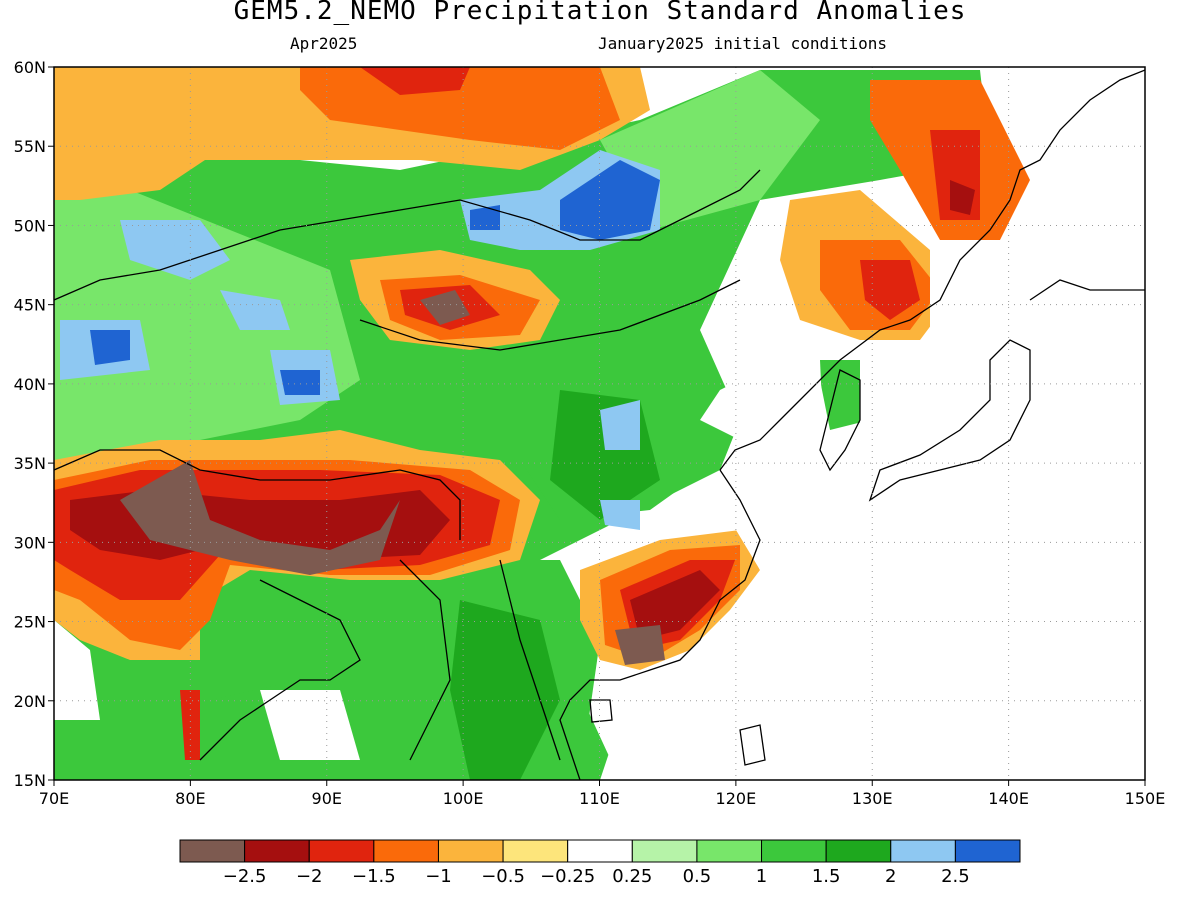 The height and width of the screenshot is (900, 1200). I want to click on lon-tick-label: 100E, so click(463, 798).